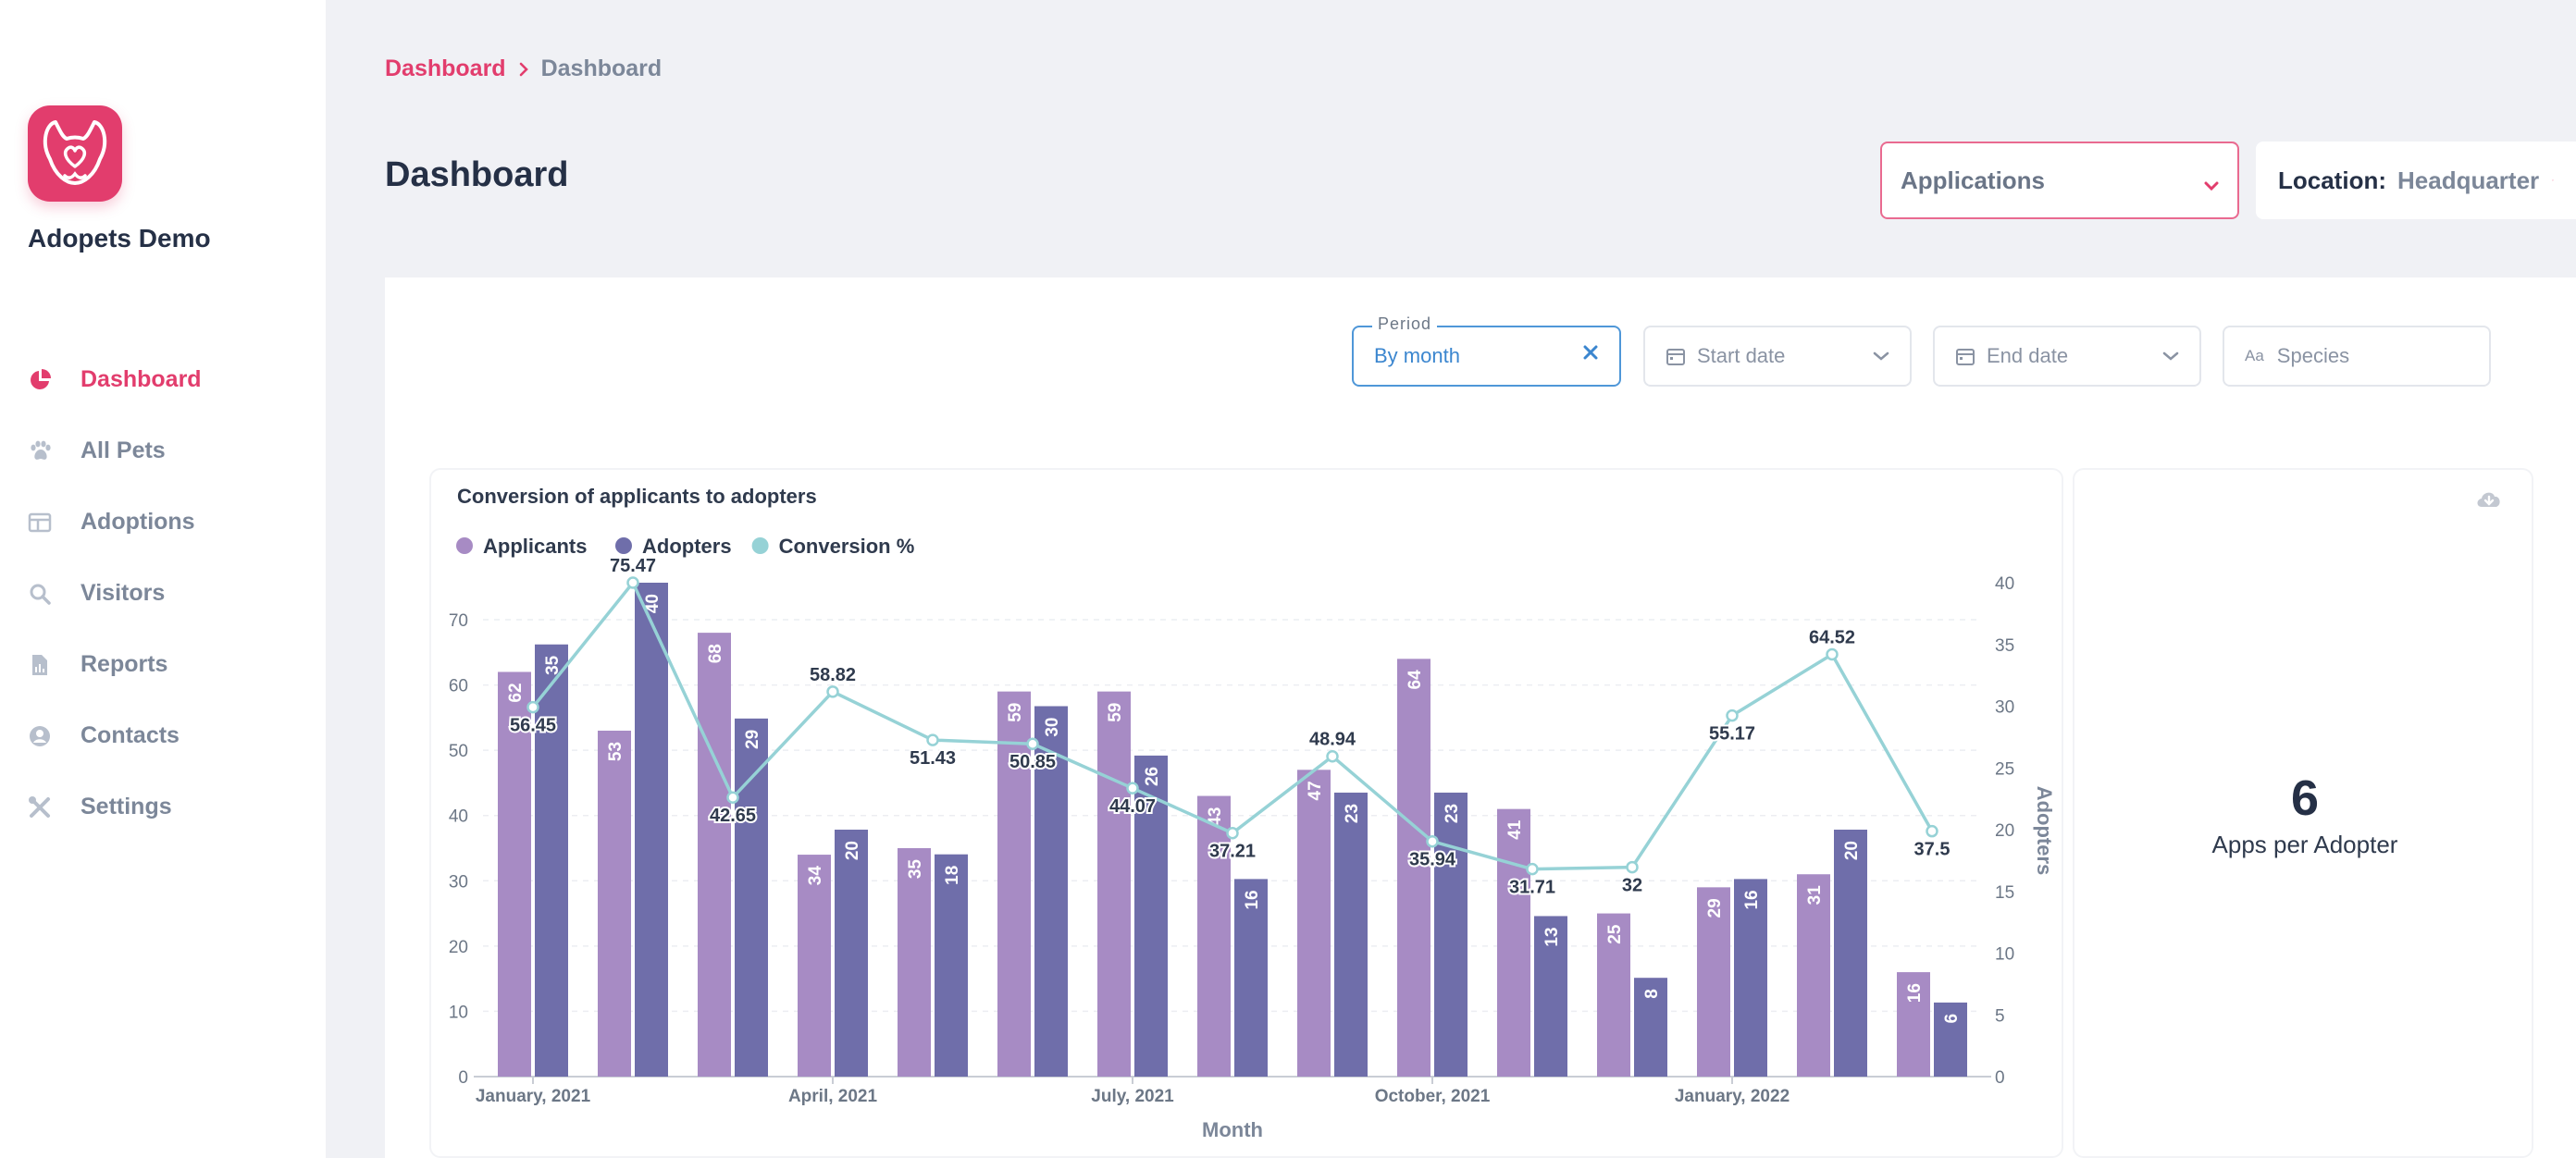 Image resolution: width=2576 pixels, height=1158 pixels. I want to click on applicants-data-label: 35, so click(916, 869).